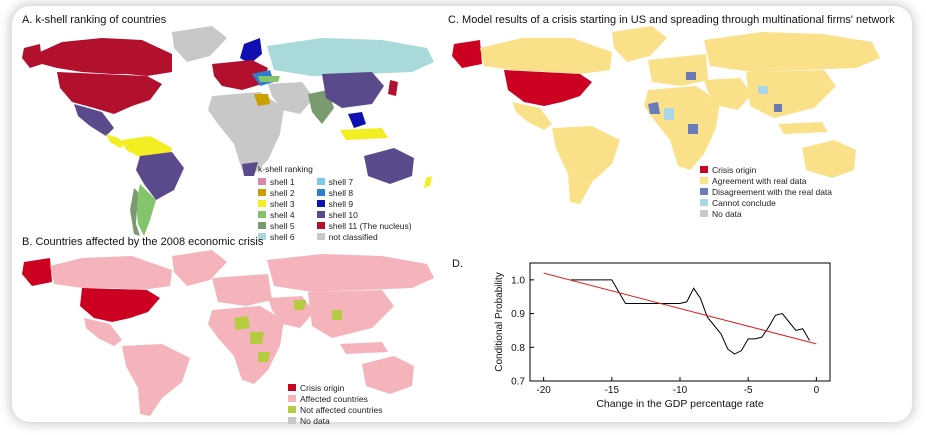 The height and width of the screenshot is (435, 926). I want to click on map-c-africa-cannot-conclude, so click(669, 114).